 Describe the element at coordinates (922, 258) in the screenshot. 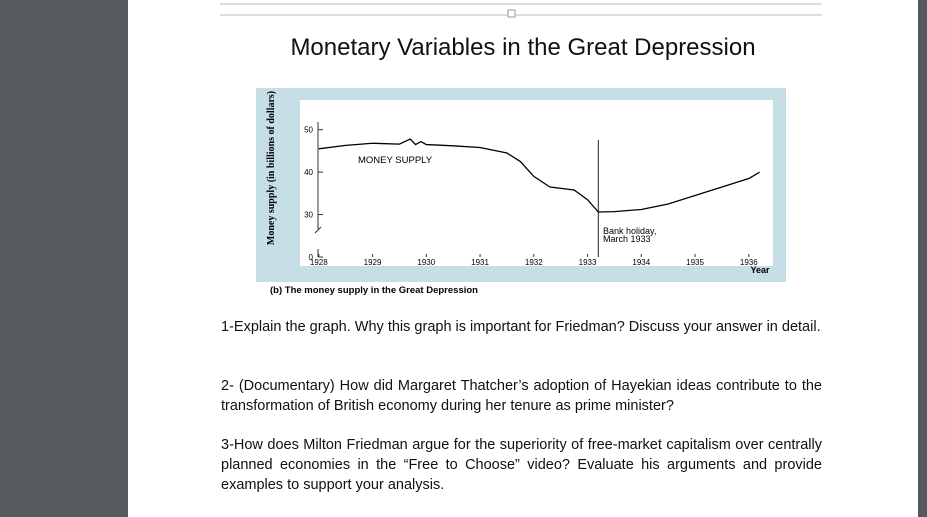

I see `right-panel` at that location.